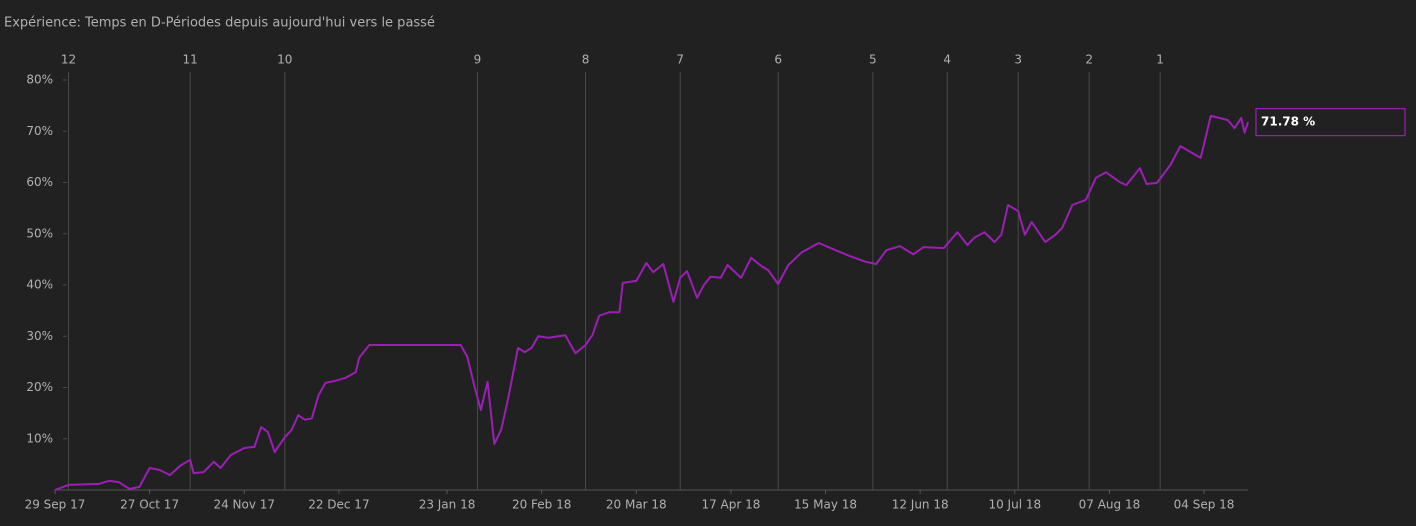 This screenshot has height=526, width=1416. What do you see at coordinates (447, 505) in the screenshot?
I see `x-tick-label: 23 Jan 18` at bounding box center [447, 505].